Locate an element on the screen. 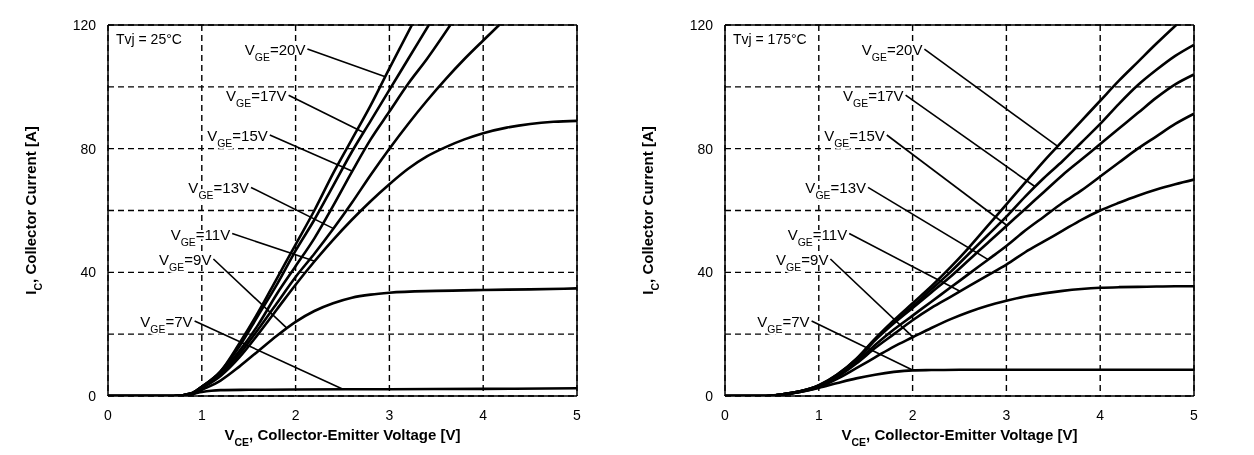 Image resolution: width=1254 pixels, height=455 pixels. annotation: Tvj = 25°C is located at coordinates (149, 39).